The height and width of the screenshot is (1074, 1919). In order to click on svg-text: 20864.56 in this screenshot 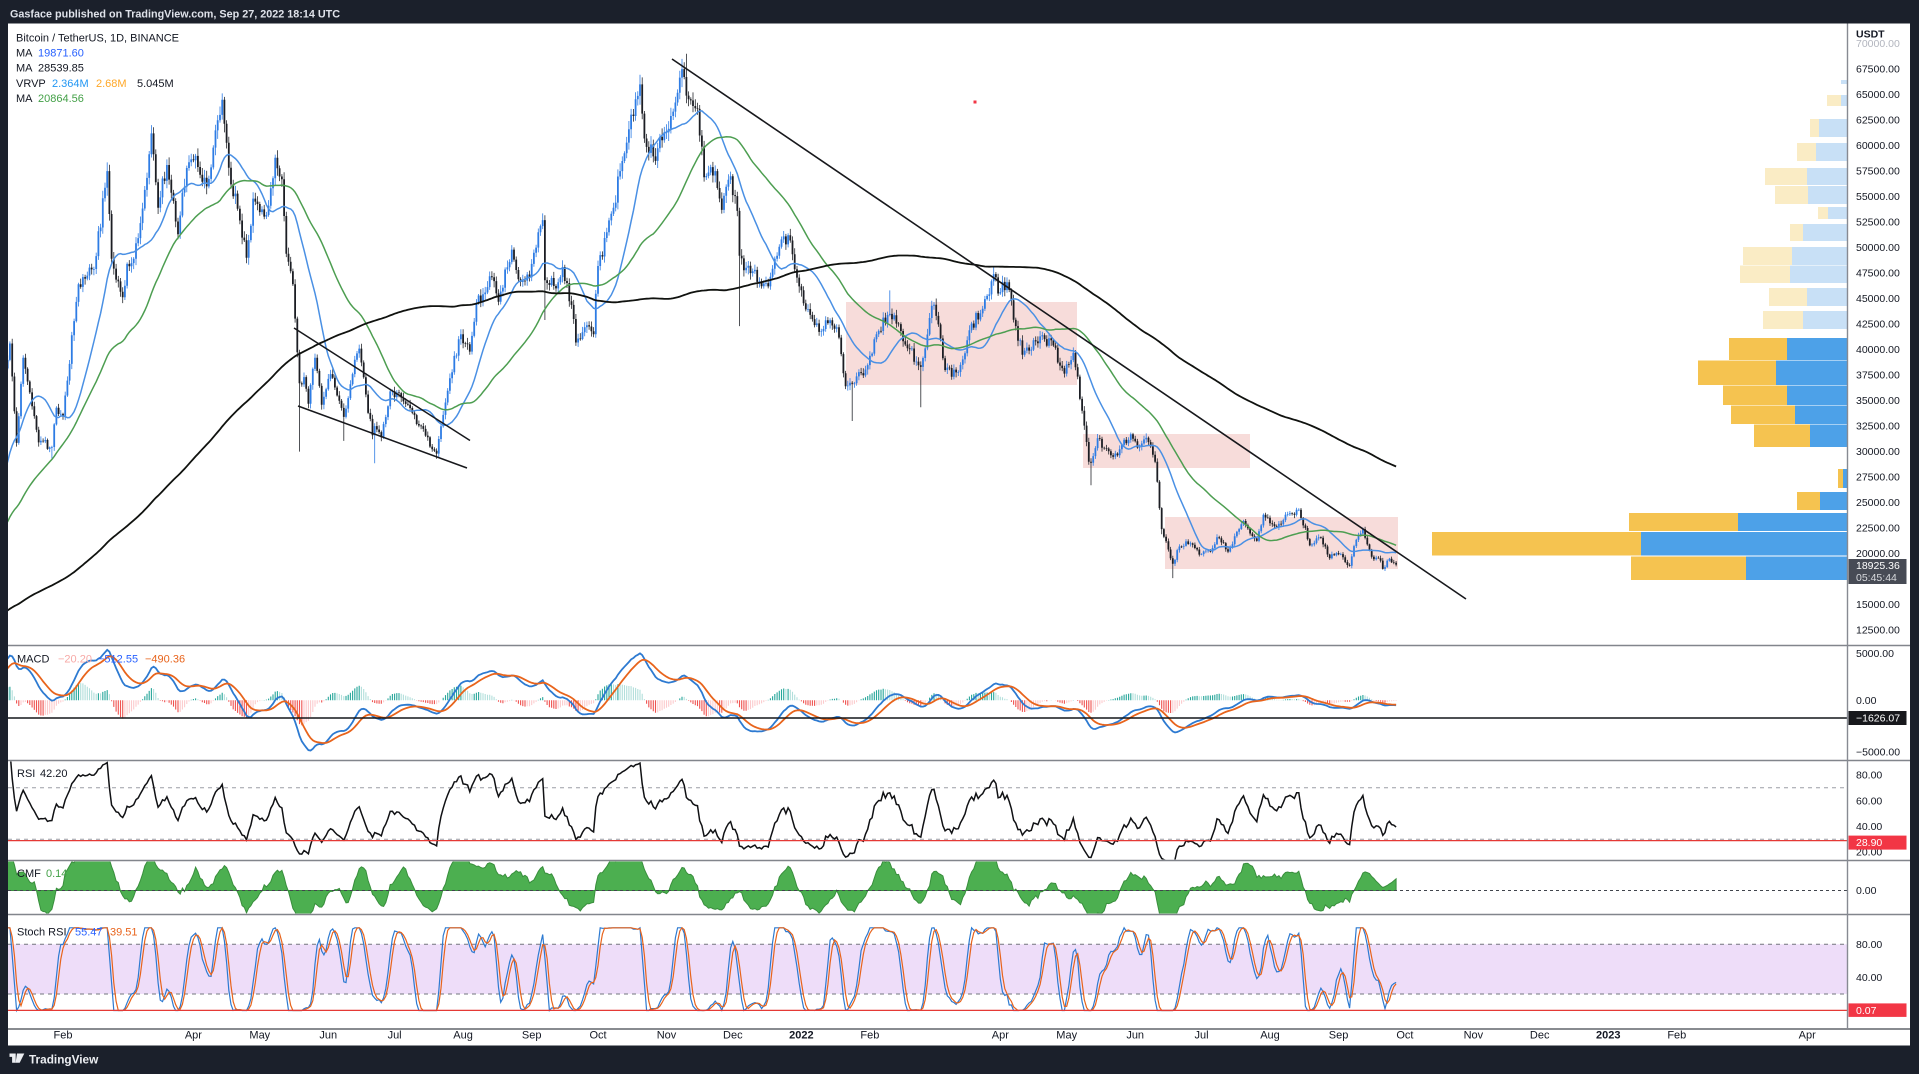, I will do `click(61, 99)`.